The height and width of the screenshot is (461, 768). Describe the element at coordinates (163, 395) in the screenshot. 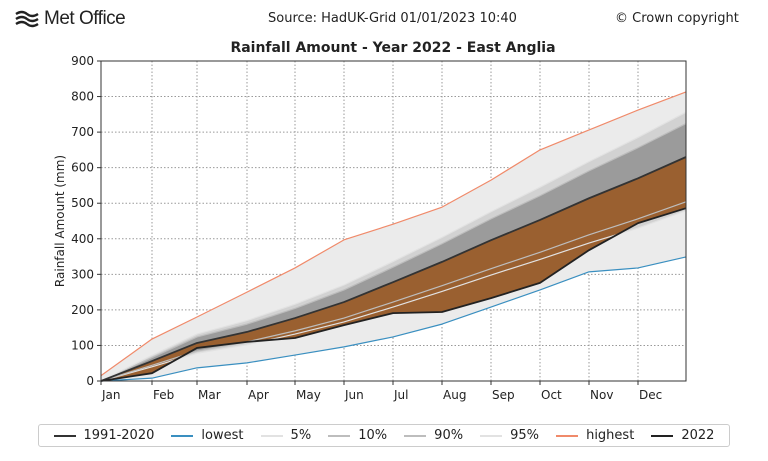

I see `x-tick-label: Feb` at that location.